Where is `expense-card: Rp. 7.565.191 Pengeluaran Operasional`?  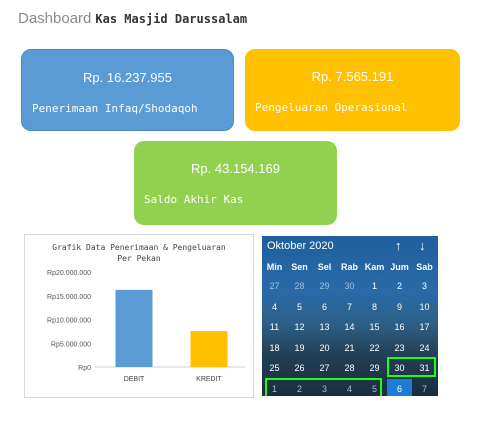
expense-card: Rp. 7.565.191 Pengeluaran Operasional is located at coordinates (352, 90).